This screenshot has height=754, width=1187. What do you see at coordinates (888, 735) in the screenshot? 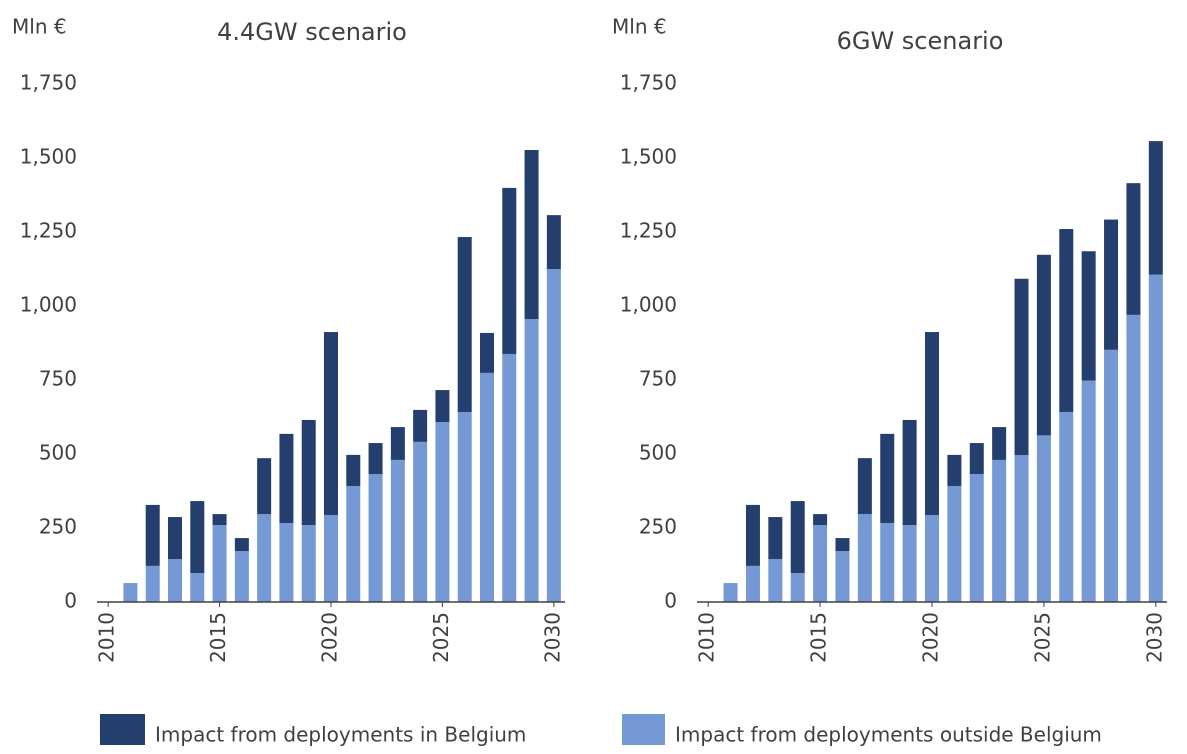
I see `legend-label: Impact from deployments outside Belgium` at bounding box center [888, 735].